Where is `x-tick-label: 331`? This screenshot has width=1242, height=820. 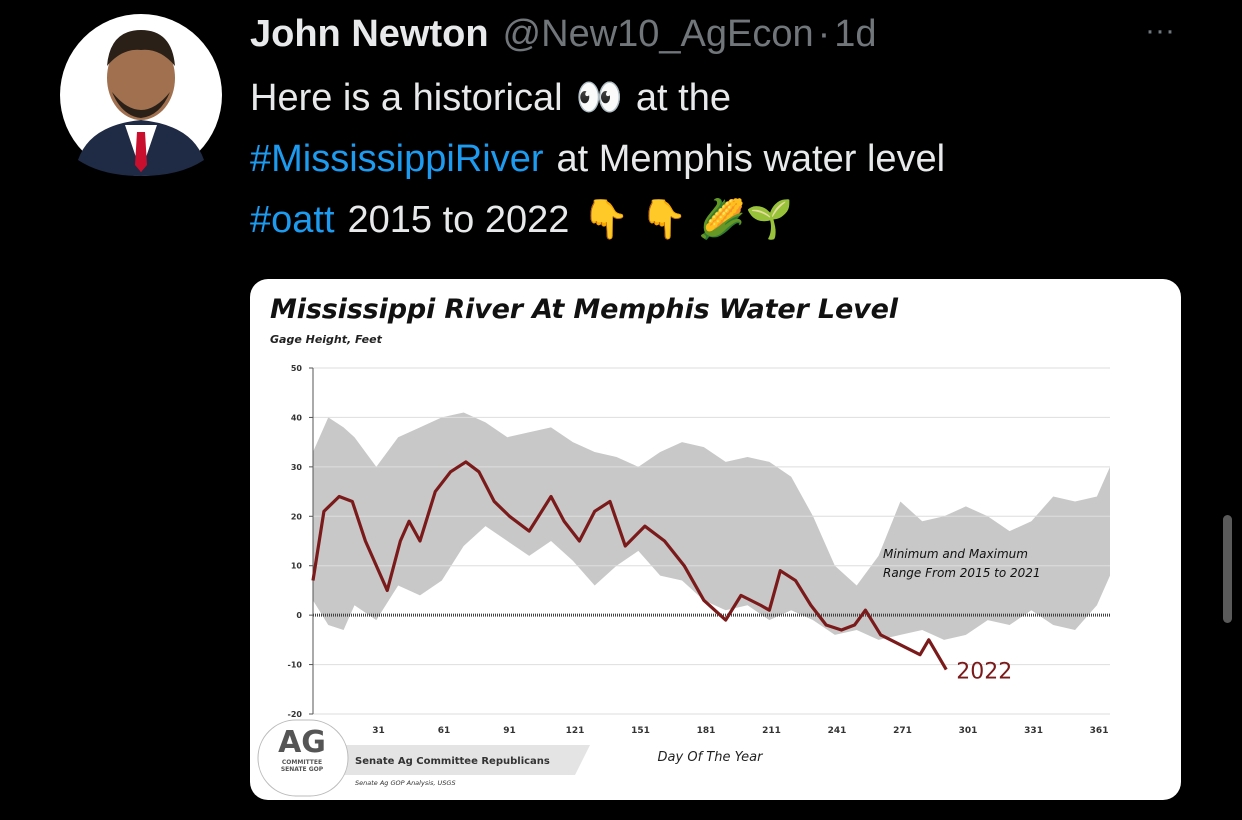
x-tick-label: 331 is located at coordinates (1033, 731).